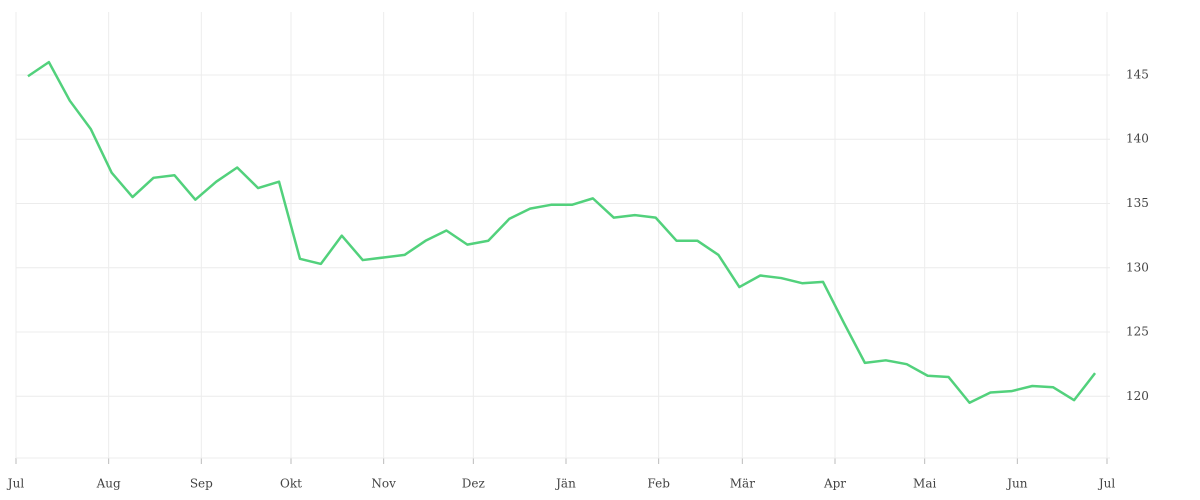 This screenshot has width=1200, height=500. Describe the element at coordinates (108, 484) in the screenshot. I see `x-tick-label: Aug` at that location.